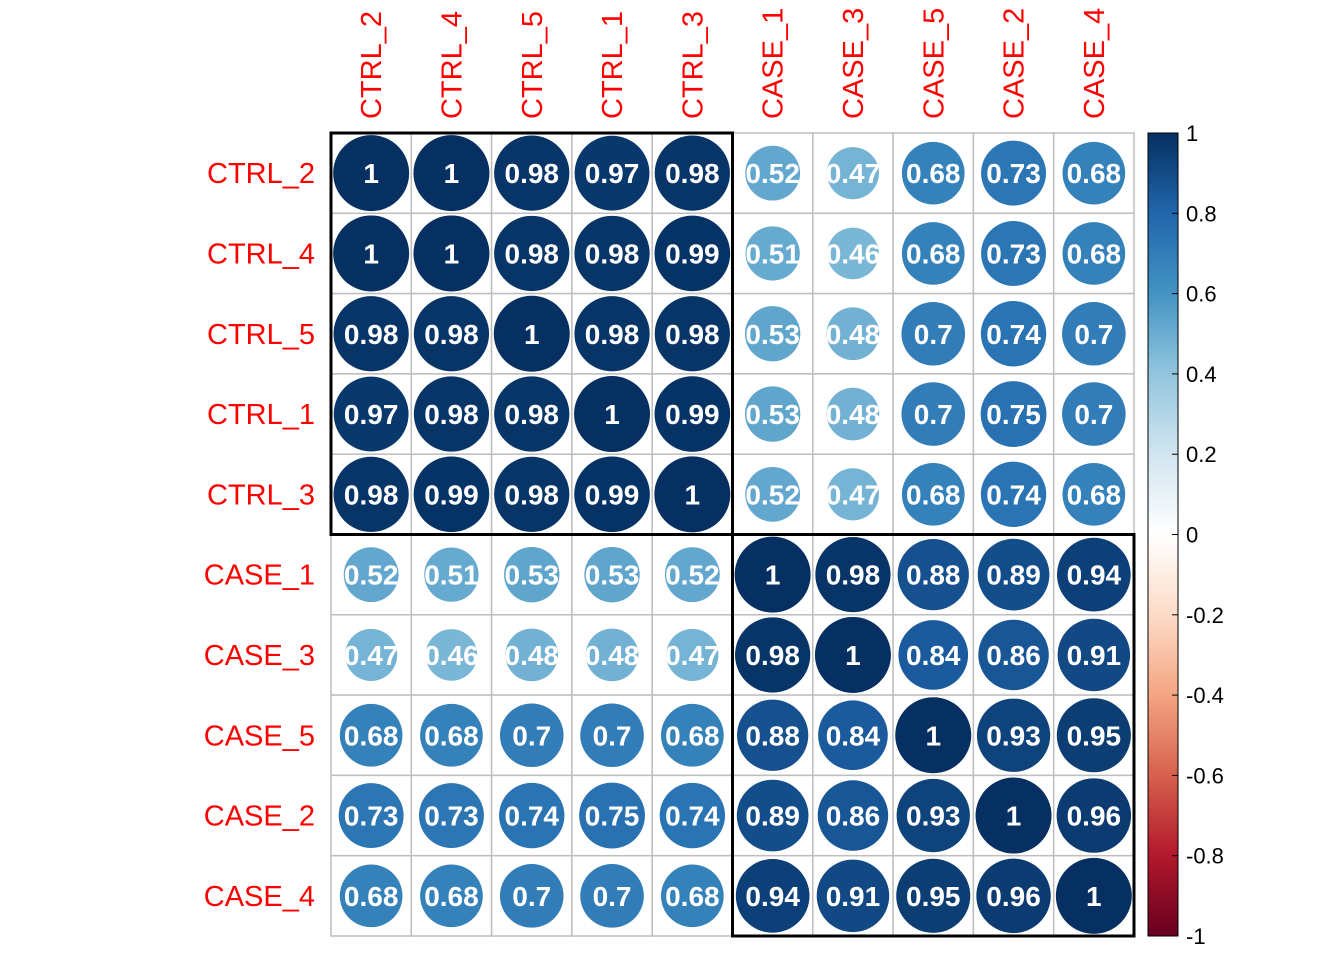 This screenshot has width=1344, height=965. I want to click on colorbar-tick-label: -0.2, so click(1205, 615).